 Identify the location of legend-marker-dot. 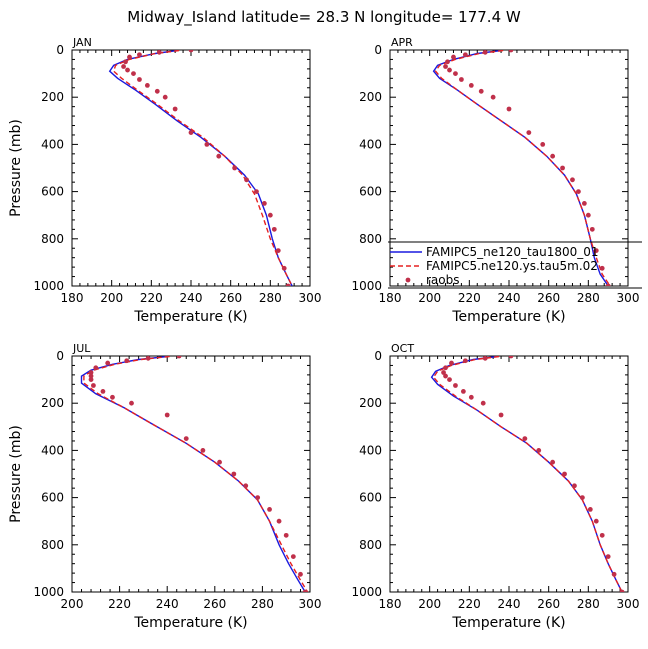
(408, 280).